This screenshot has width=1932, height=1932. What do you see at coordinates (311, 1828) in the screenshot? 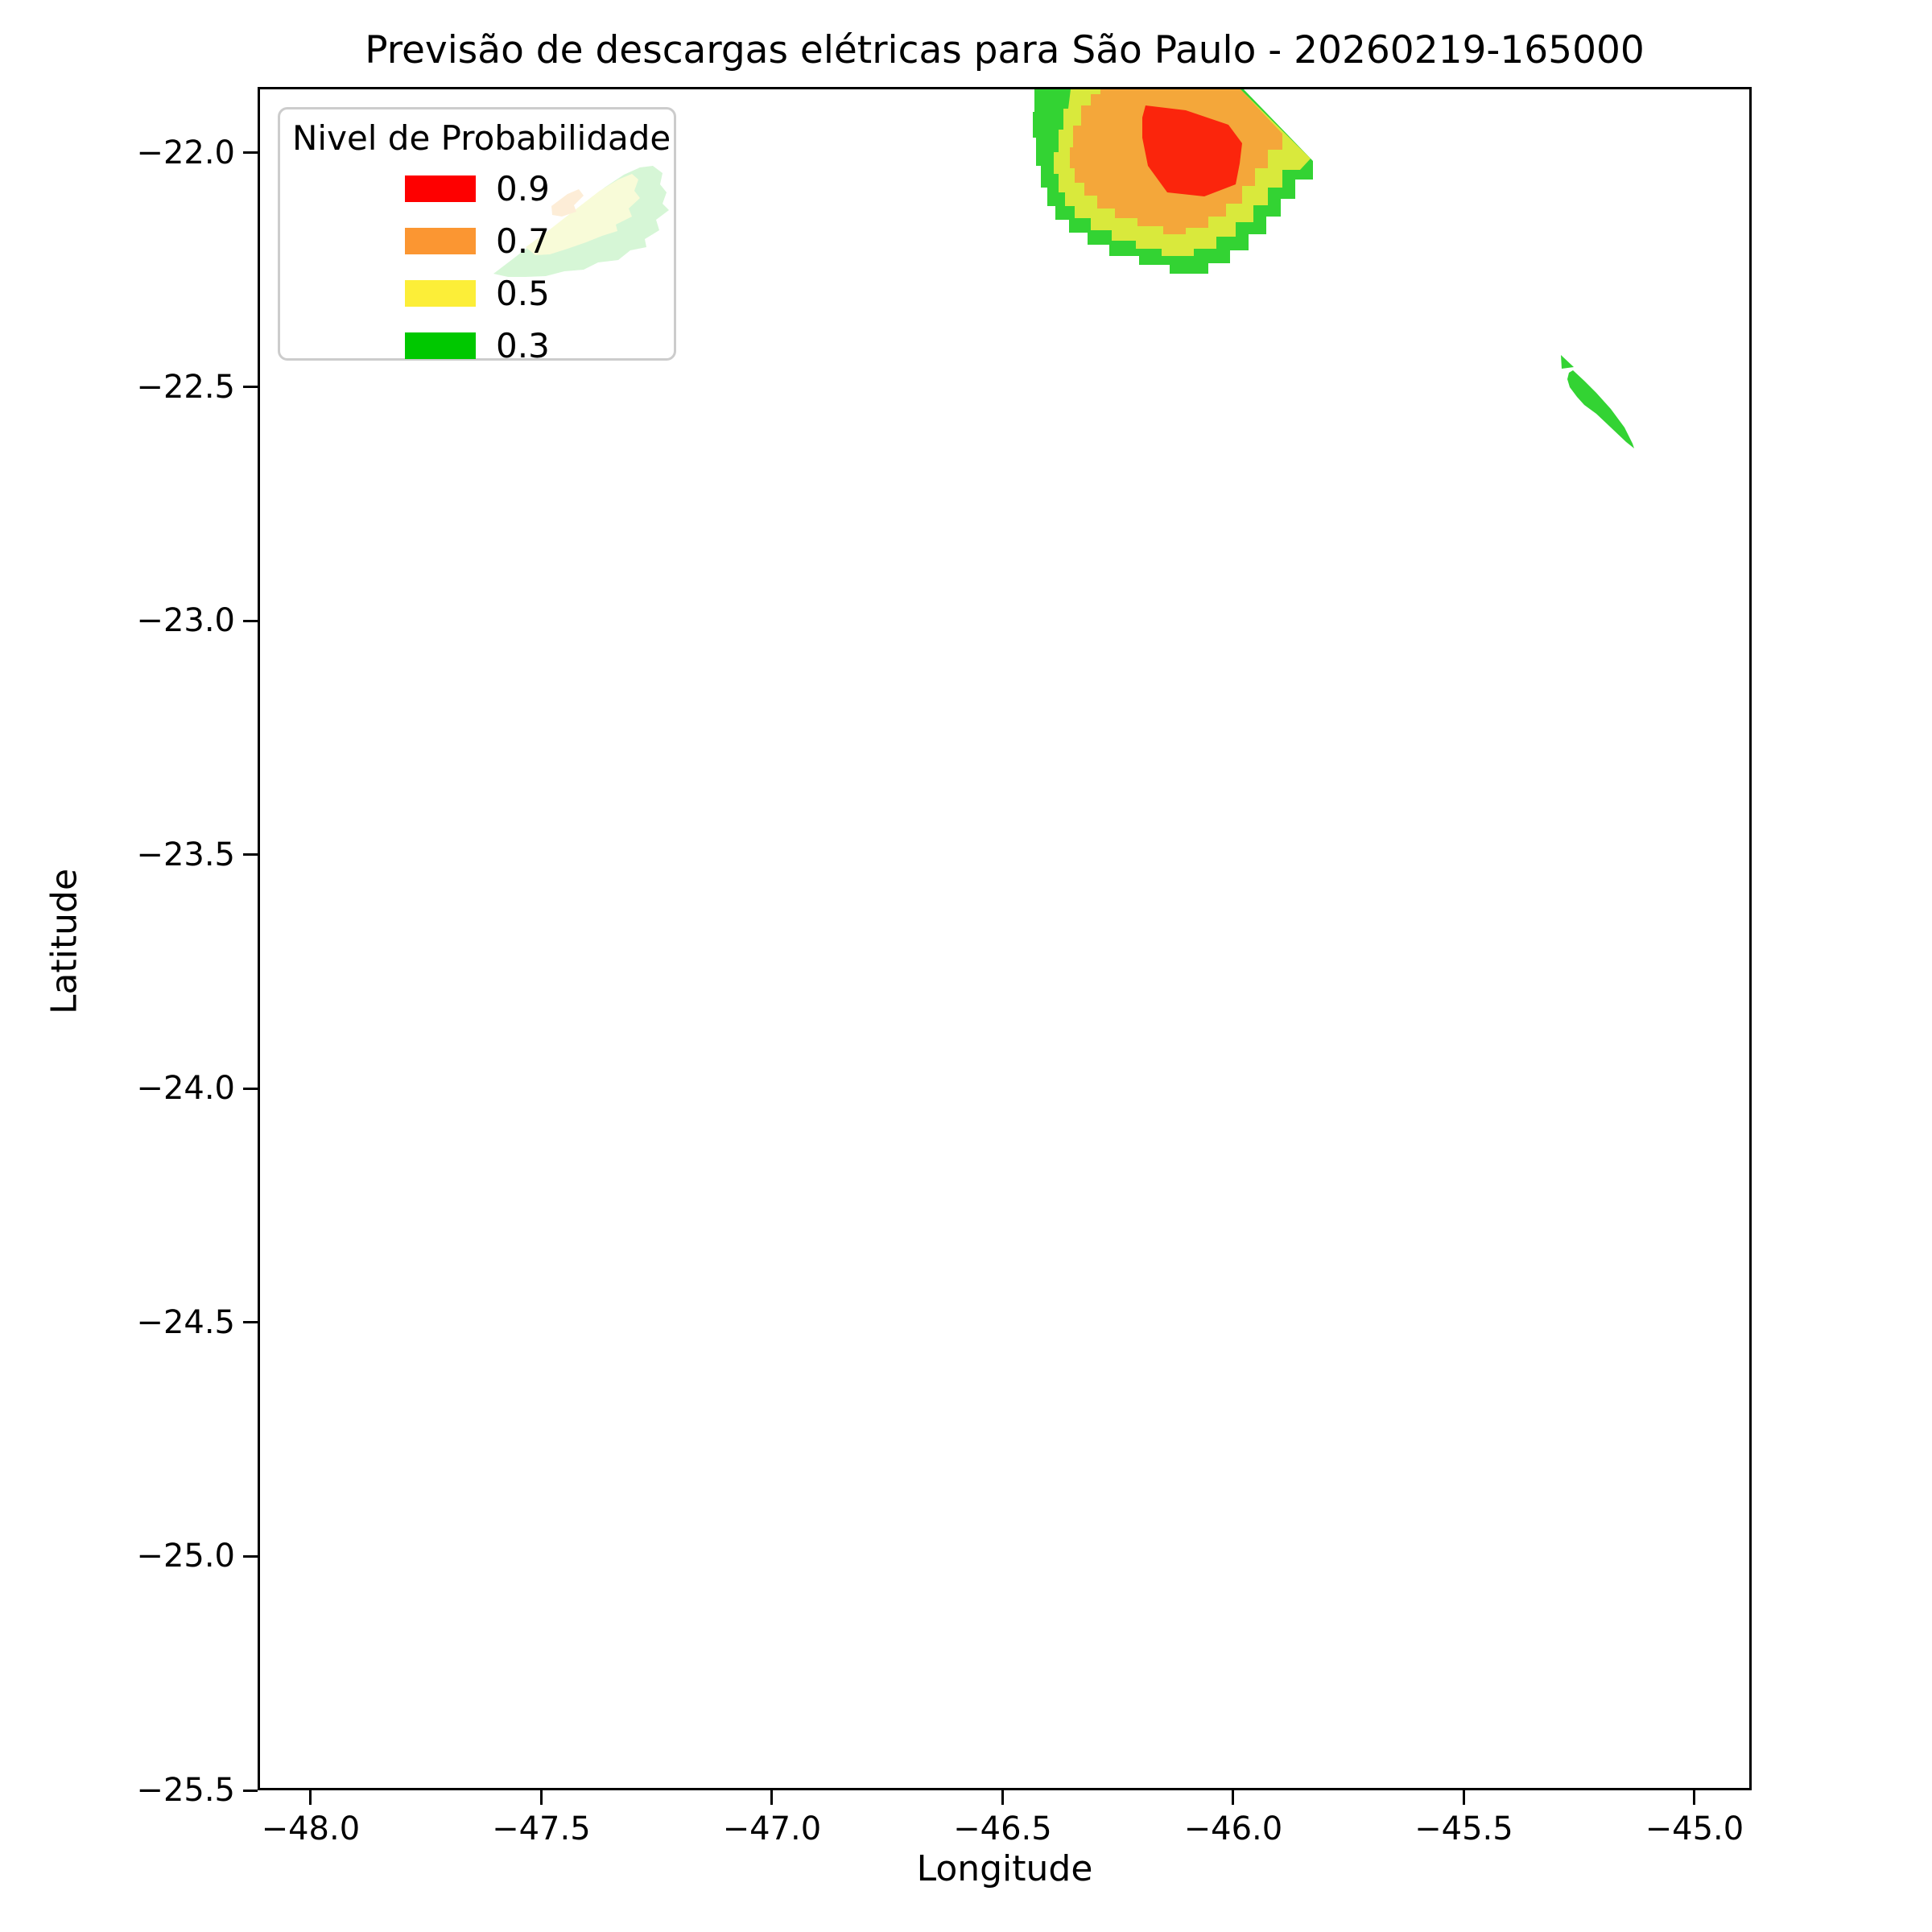
I see `x-tick-label: −48.0` at bounding box center [311, 1828].